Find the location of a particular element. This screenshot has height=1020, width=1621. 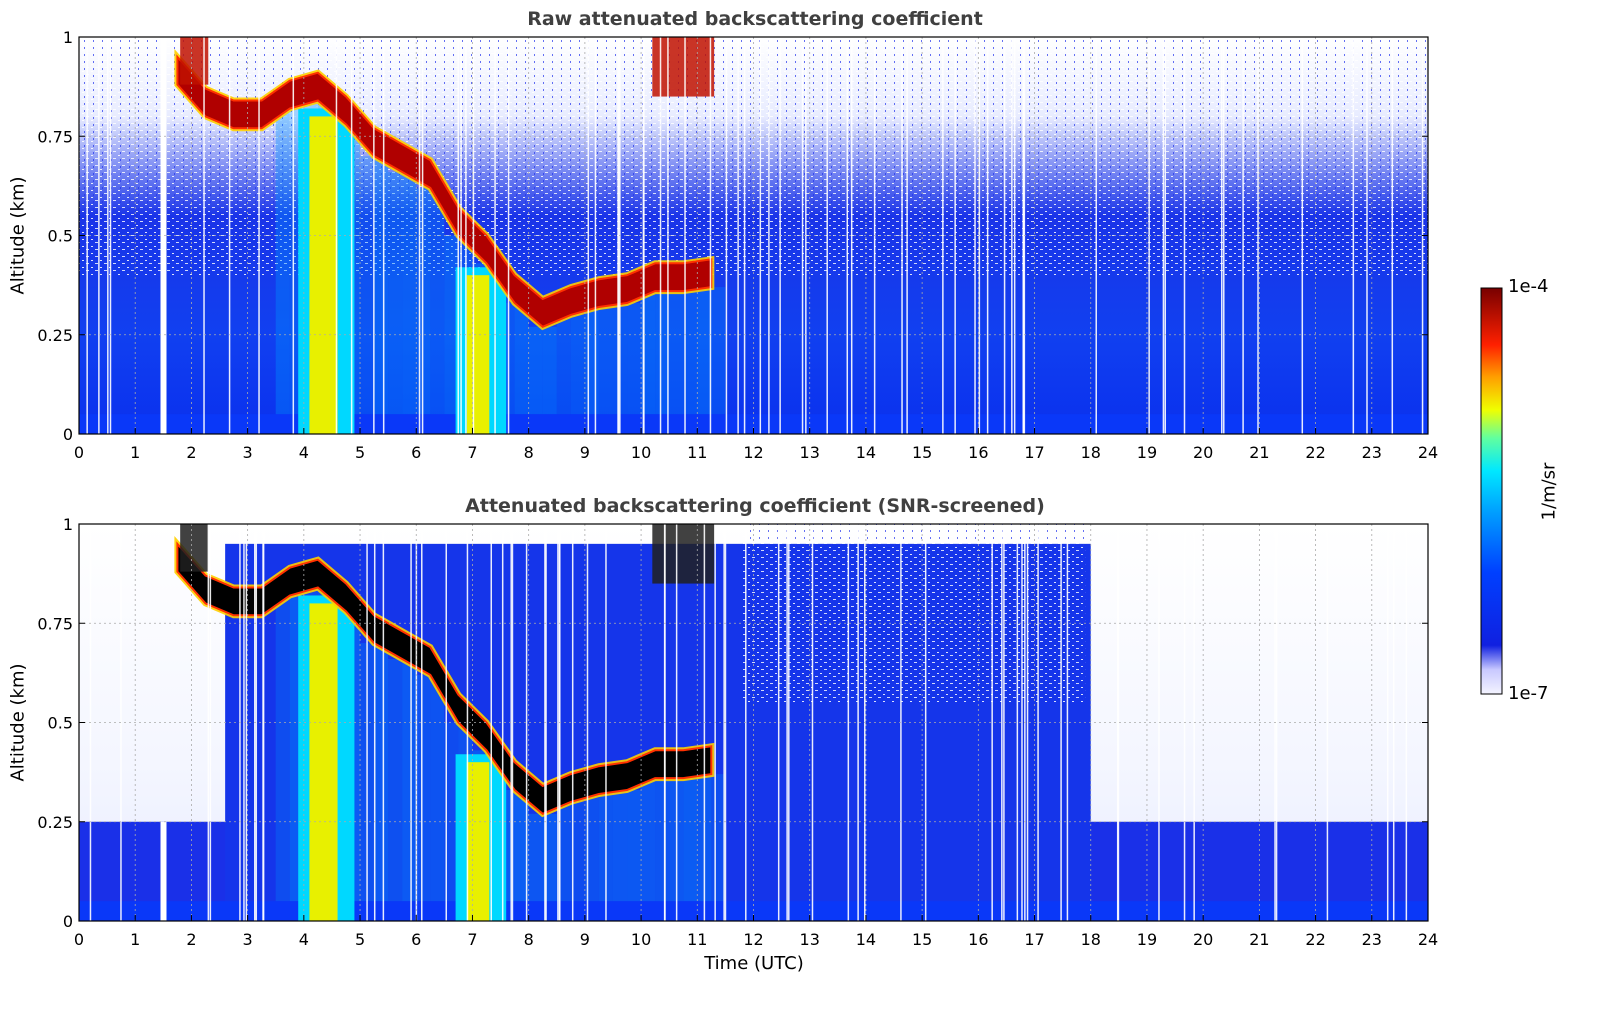

bottom-x-tick-label: 17 is located at coordinates (1034, 939).